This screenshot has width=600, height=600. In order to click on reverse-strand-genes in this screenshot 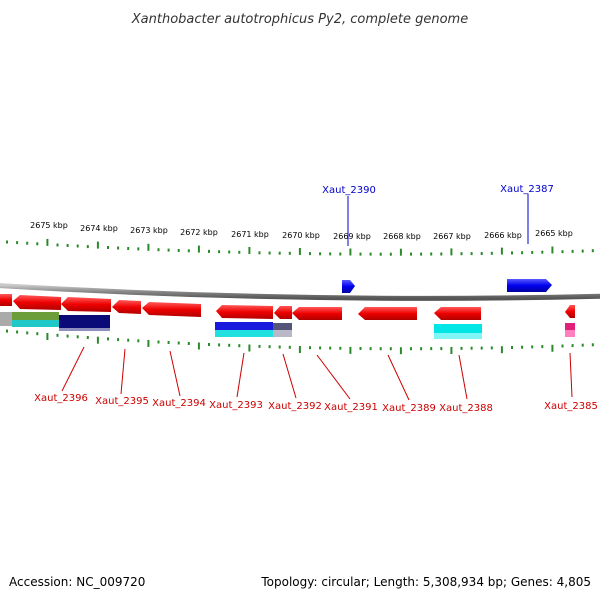, I will do `click(287, 307)`.